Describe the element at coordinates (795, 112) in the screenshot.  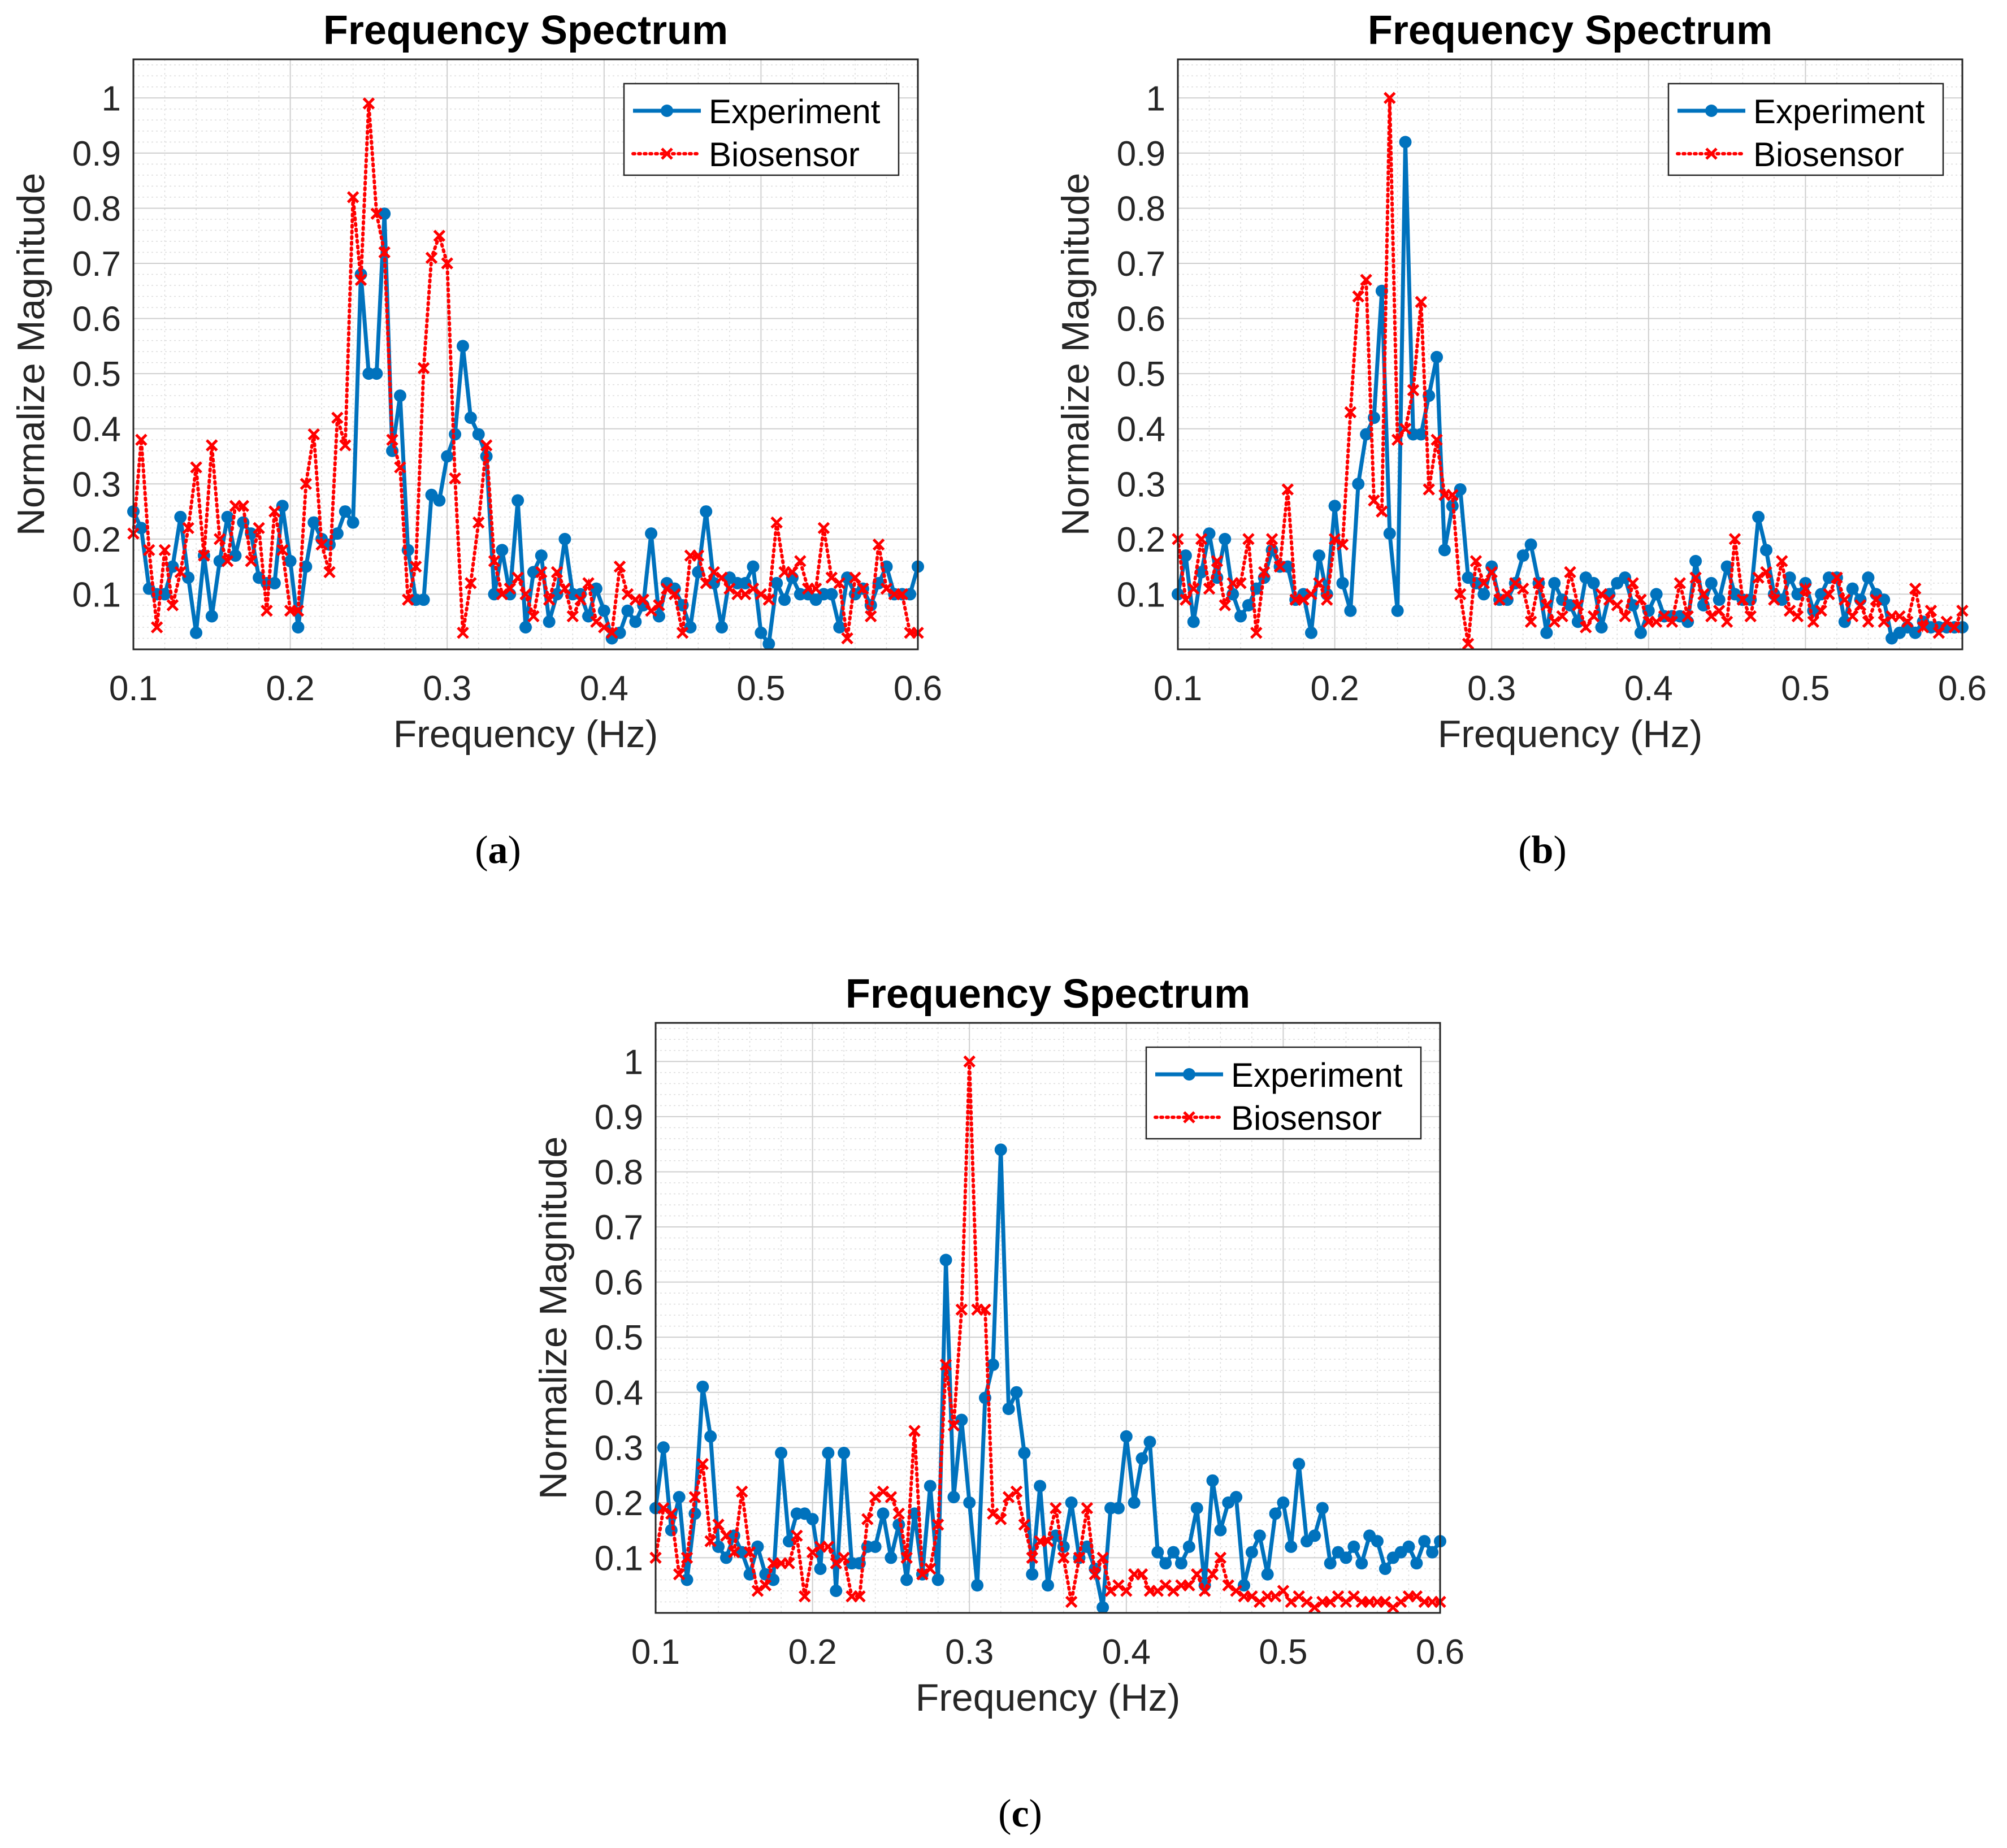
I see `legend-experiment-label: Experiment` at that location.